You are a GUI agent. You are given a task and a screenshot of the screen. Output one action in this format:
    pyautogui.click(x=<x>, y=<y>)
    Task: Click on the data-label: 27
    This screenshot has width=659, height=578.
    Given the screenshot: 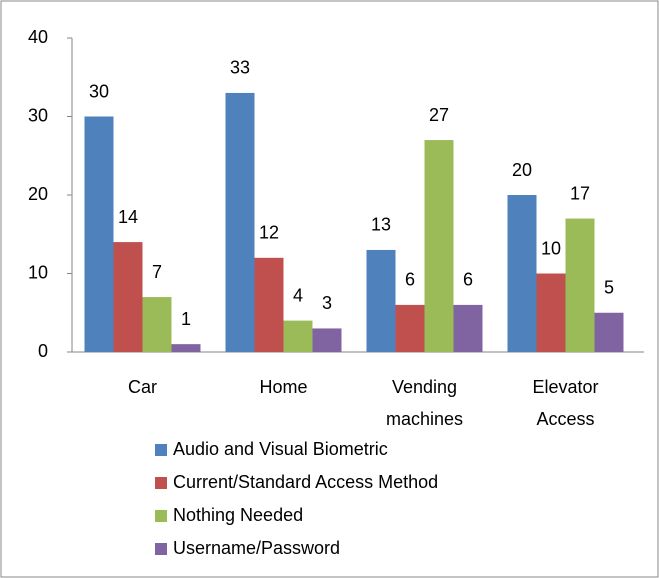 What is the action you would take?
    pyautogui.click(x=439, y=115)
    